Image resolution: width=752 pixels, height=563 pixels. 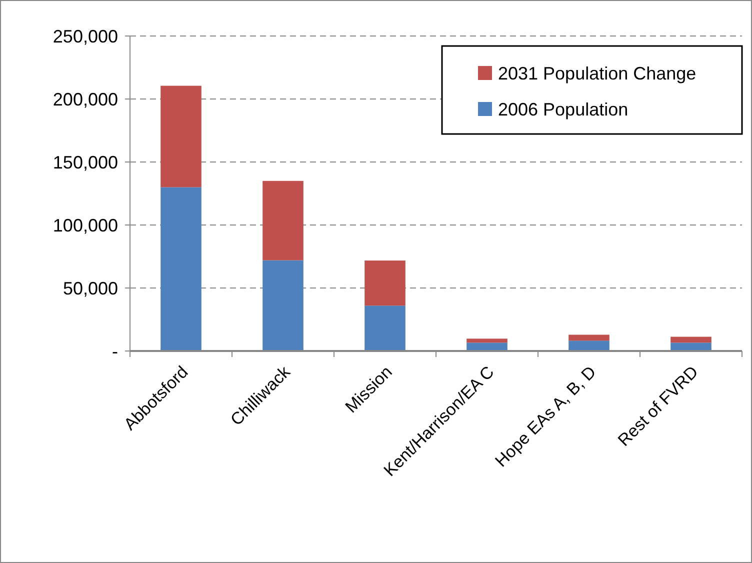 I want to click on y-tick-label: 50,000, so click(x=90, y=288).